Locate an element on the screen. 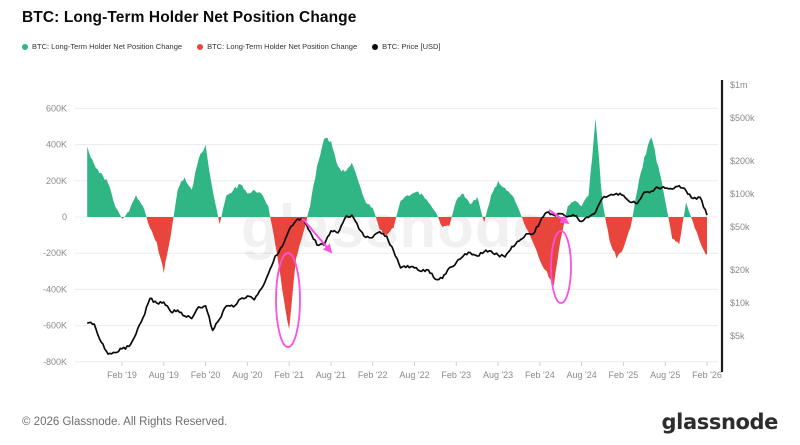 Image resolution: width=800 pixels, height=445 pixels. x-tick-label: Feb '22 is located at coordinates (373, 375).